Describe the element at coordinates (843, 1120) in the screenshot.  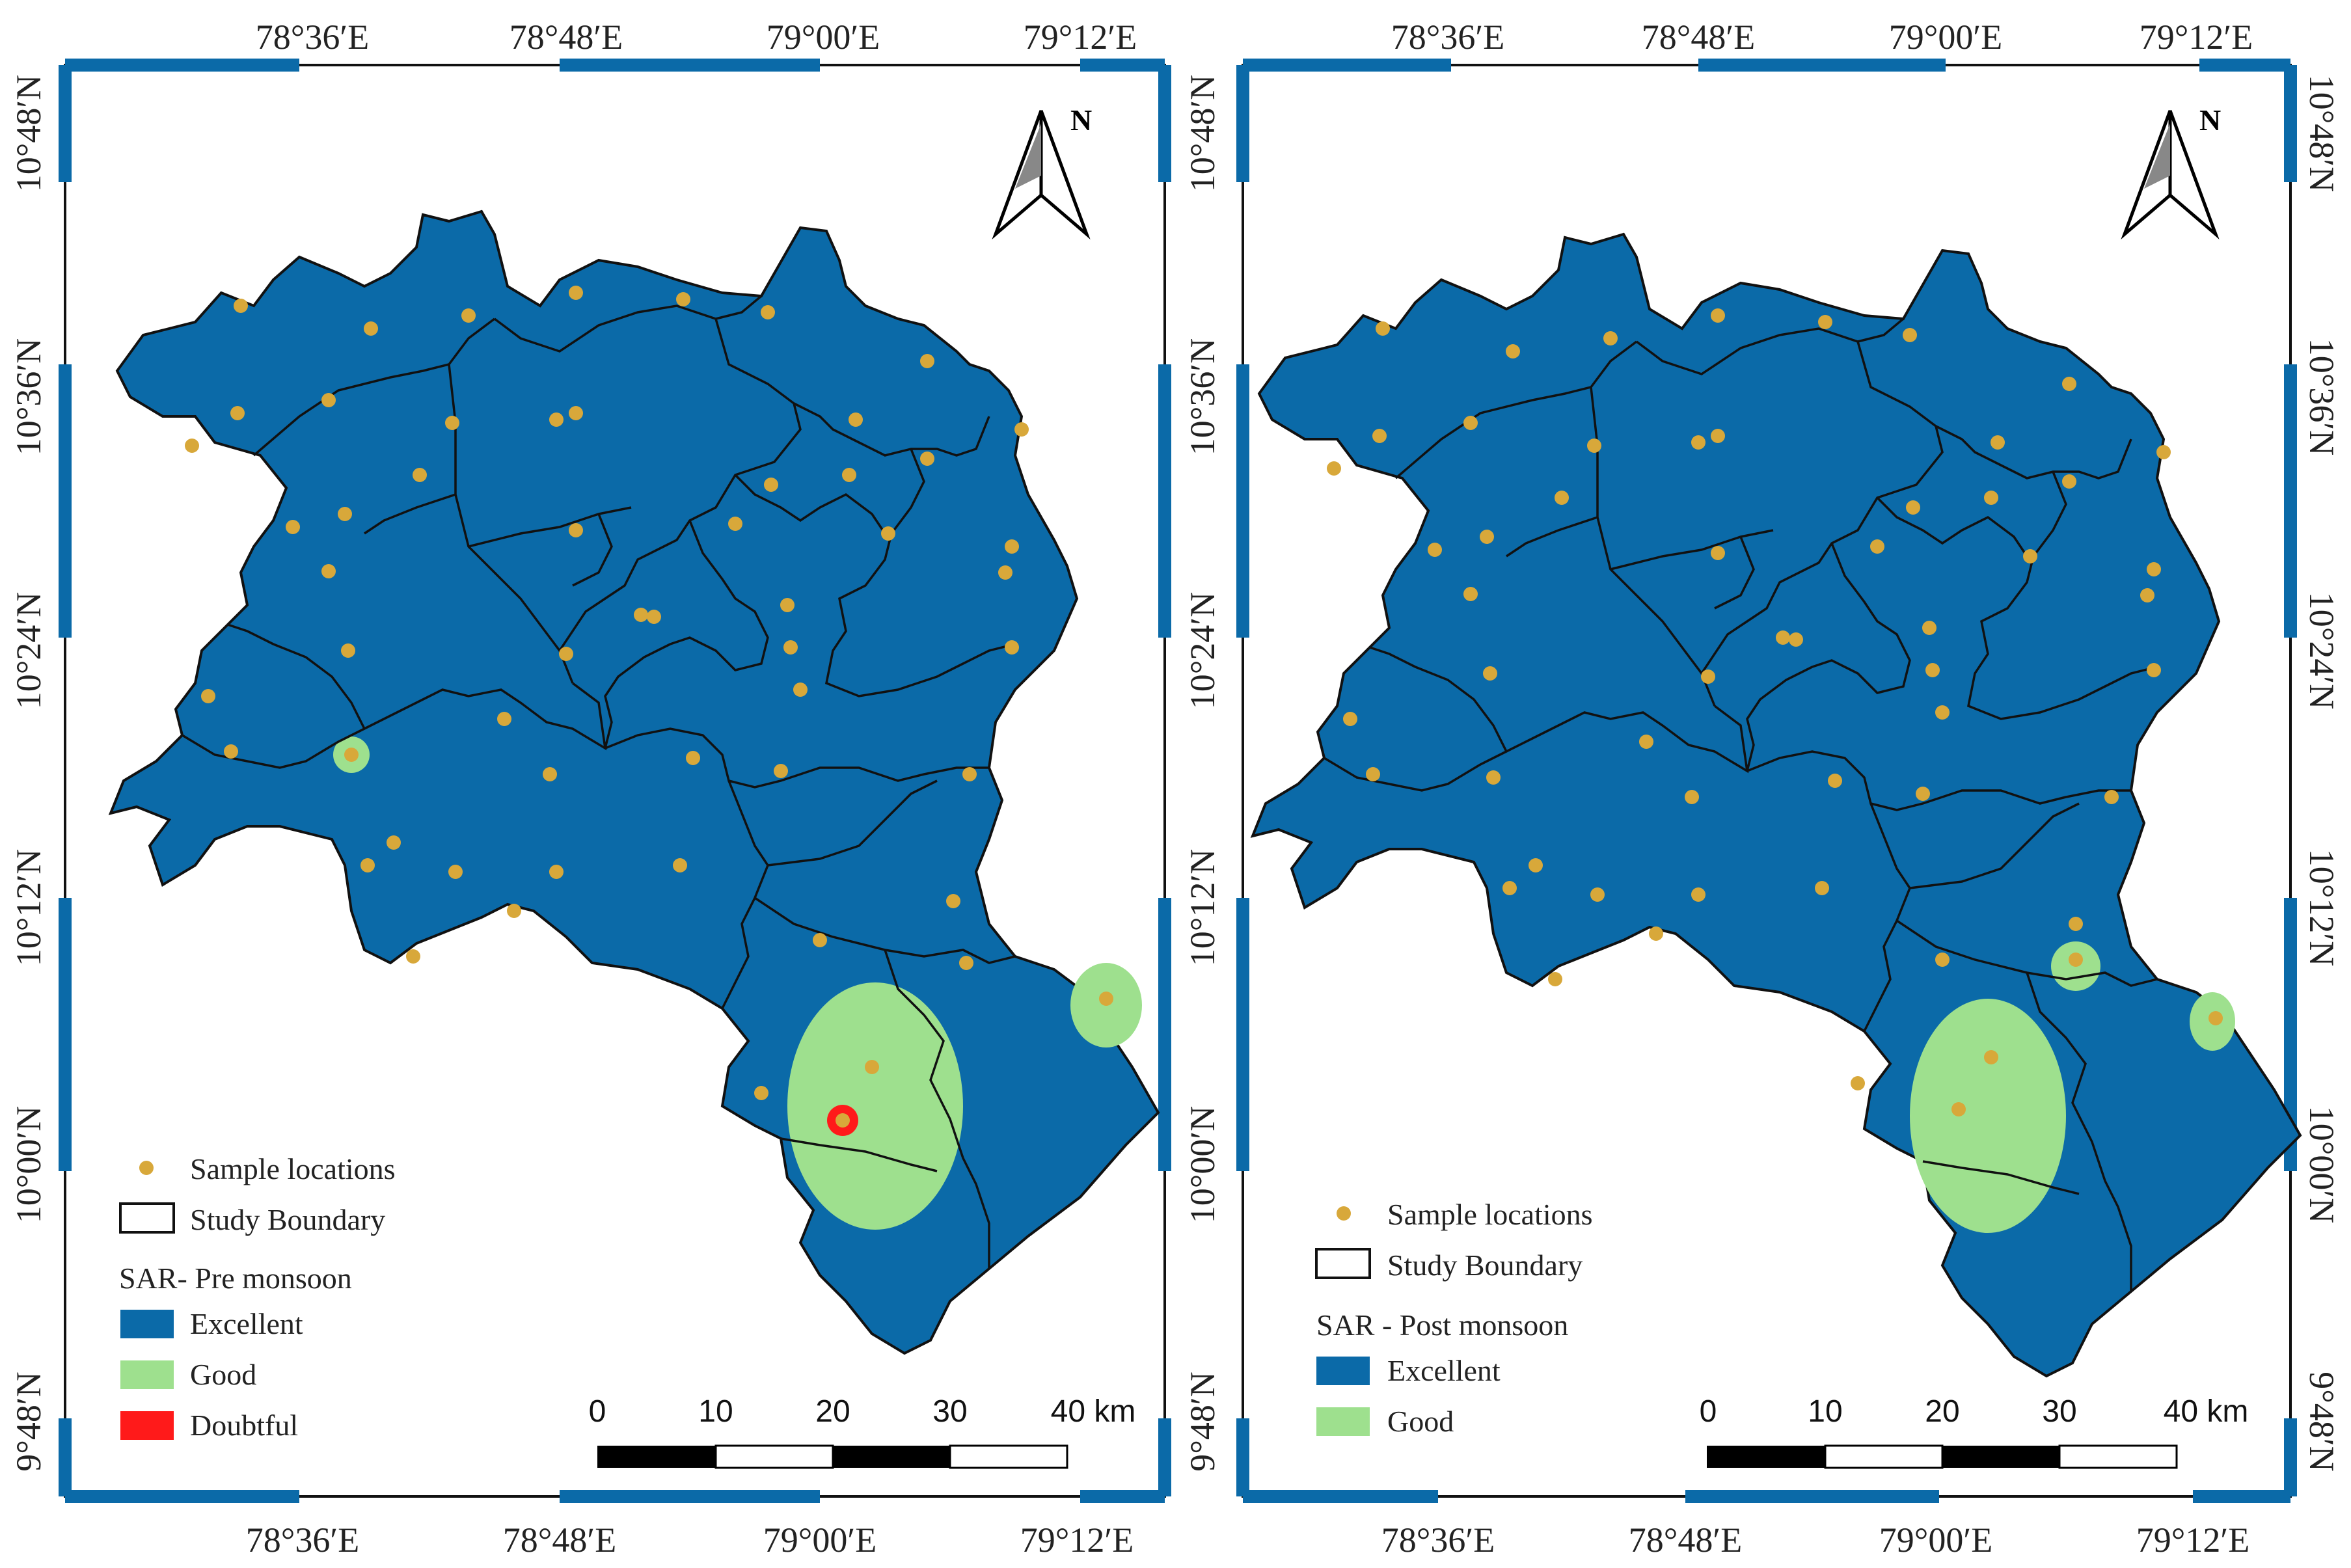
I see `sample-point` at that location.